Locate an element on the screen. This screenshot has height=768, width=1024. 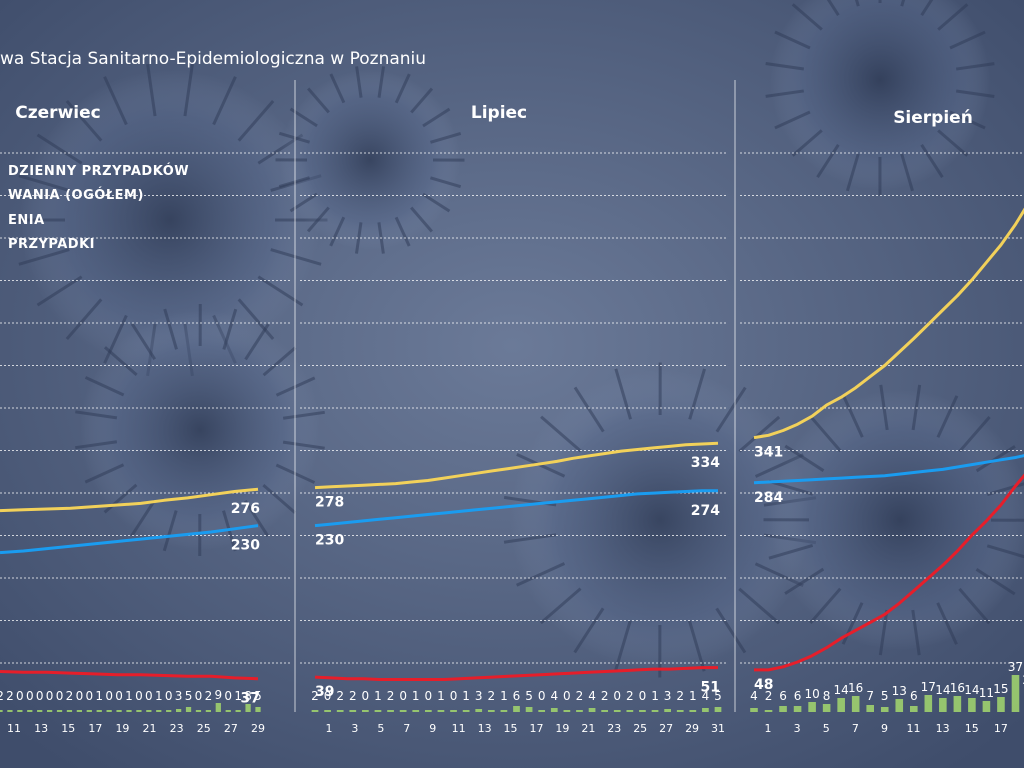
x-tick-label: 9 is located at coordinates (884, 728).